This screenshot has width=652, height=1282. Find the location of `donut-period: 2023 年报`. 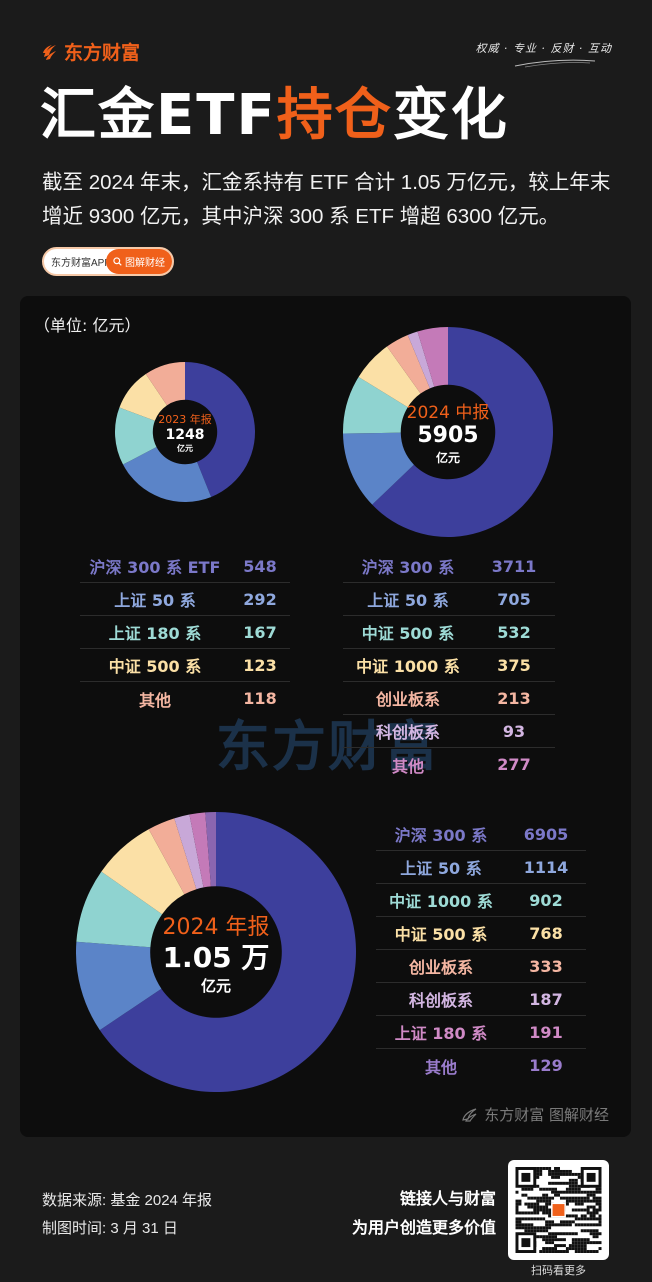

donut-period: 2023 年报 is located at coordinates (185, 419).